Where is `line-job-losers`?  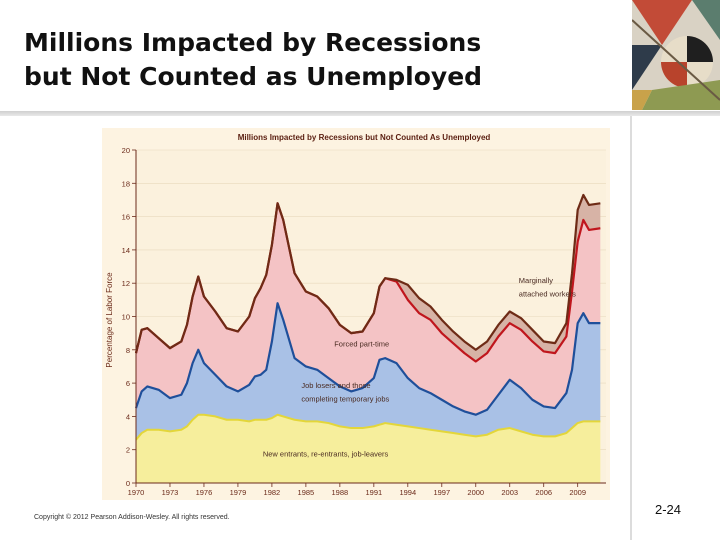 line-job-losers is located at coordinates (367, 359).